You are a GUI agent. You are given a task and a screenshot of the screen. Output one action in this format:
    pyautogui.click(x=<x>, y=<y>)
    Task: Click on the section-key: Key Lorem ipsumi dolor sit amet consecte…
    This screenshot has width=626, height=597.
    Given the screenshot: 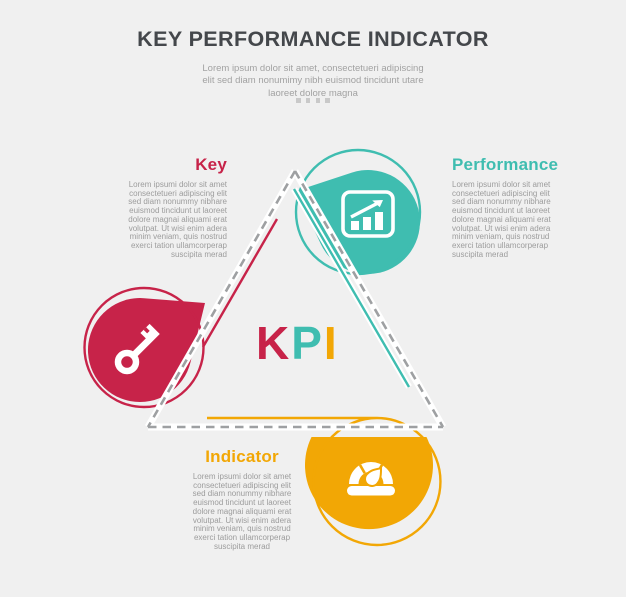 What is the action you would take?
    pyautogui.click(x=147, y=207)
    